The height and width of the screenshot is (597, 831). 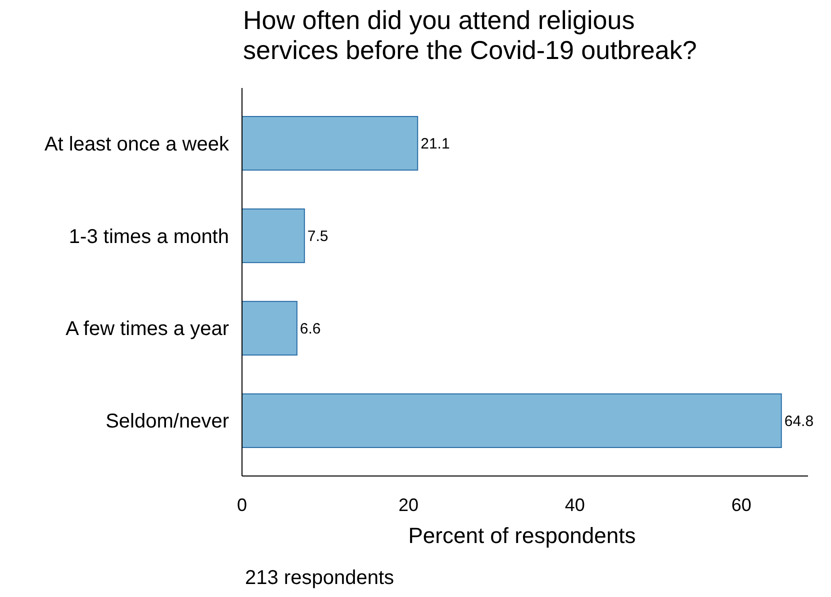 What do you see at coordinates (168, 421) in the screenshot?
I see `y-tick-label: Seldom/never` at bounding box center [168, 421].